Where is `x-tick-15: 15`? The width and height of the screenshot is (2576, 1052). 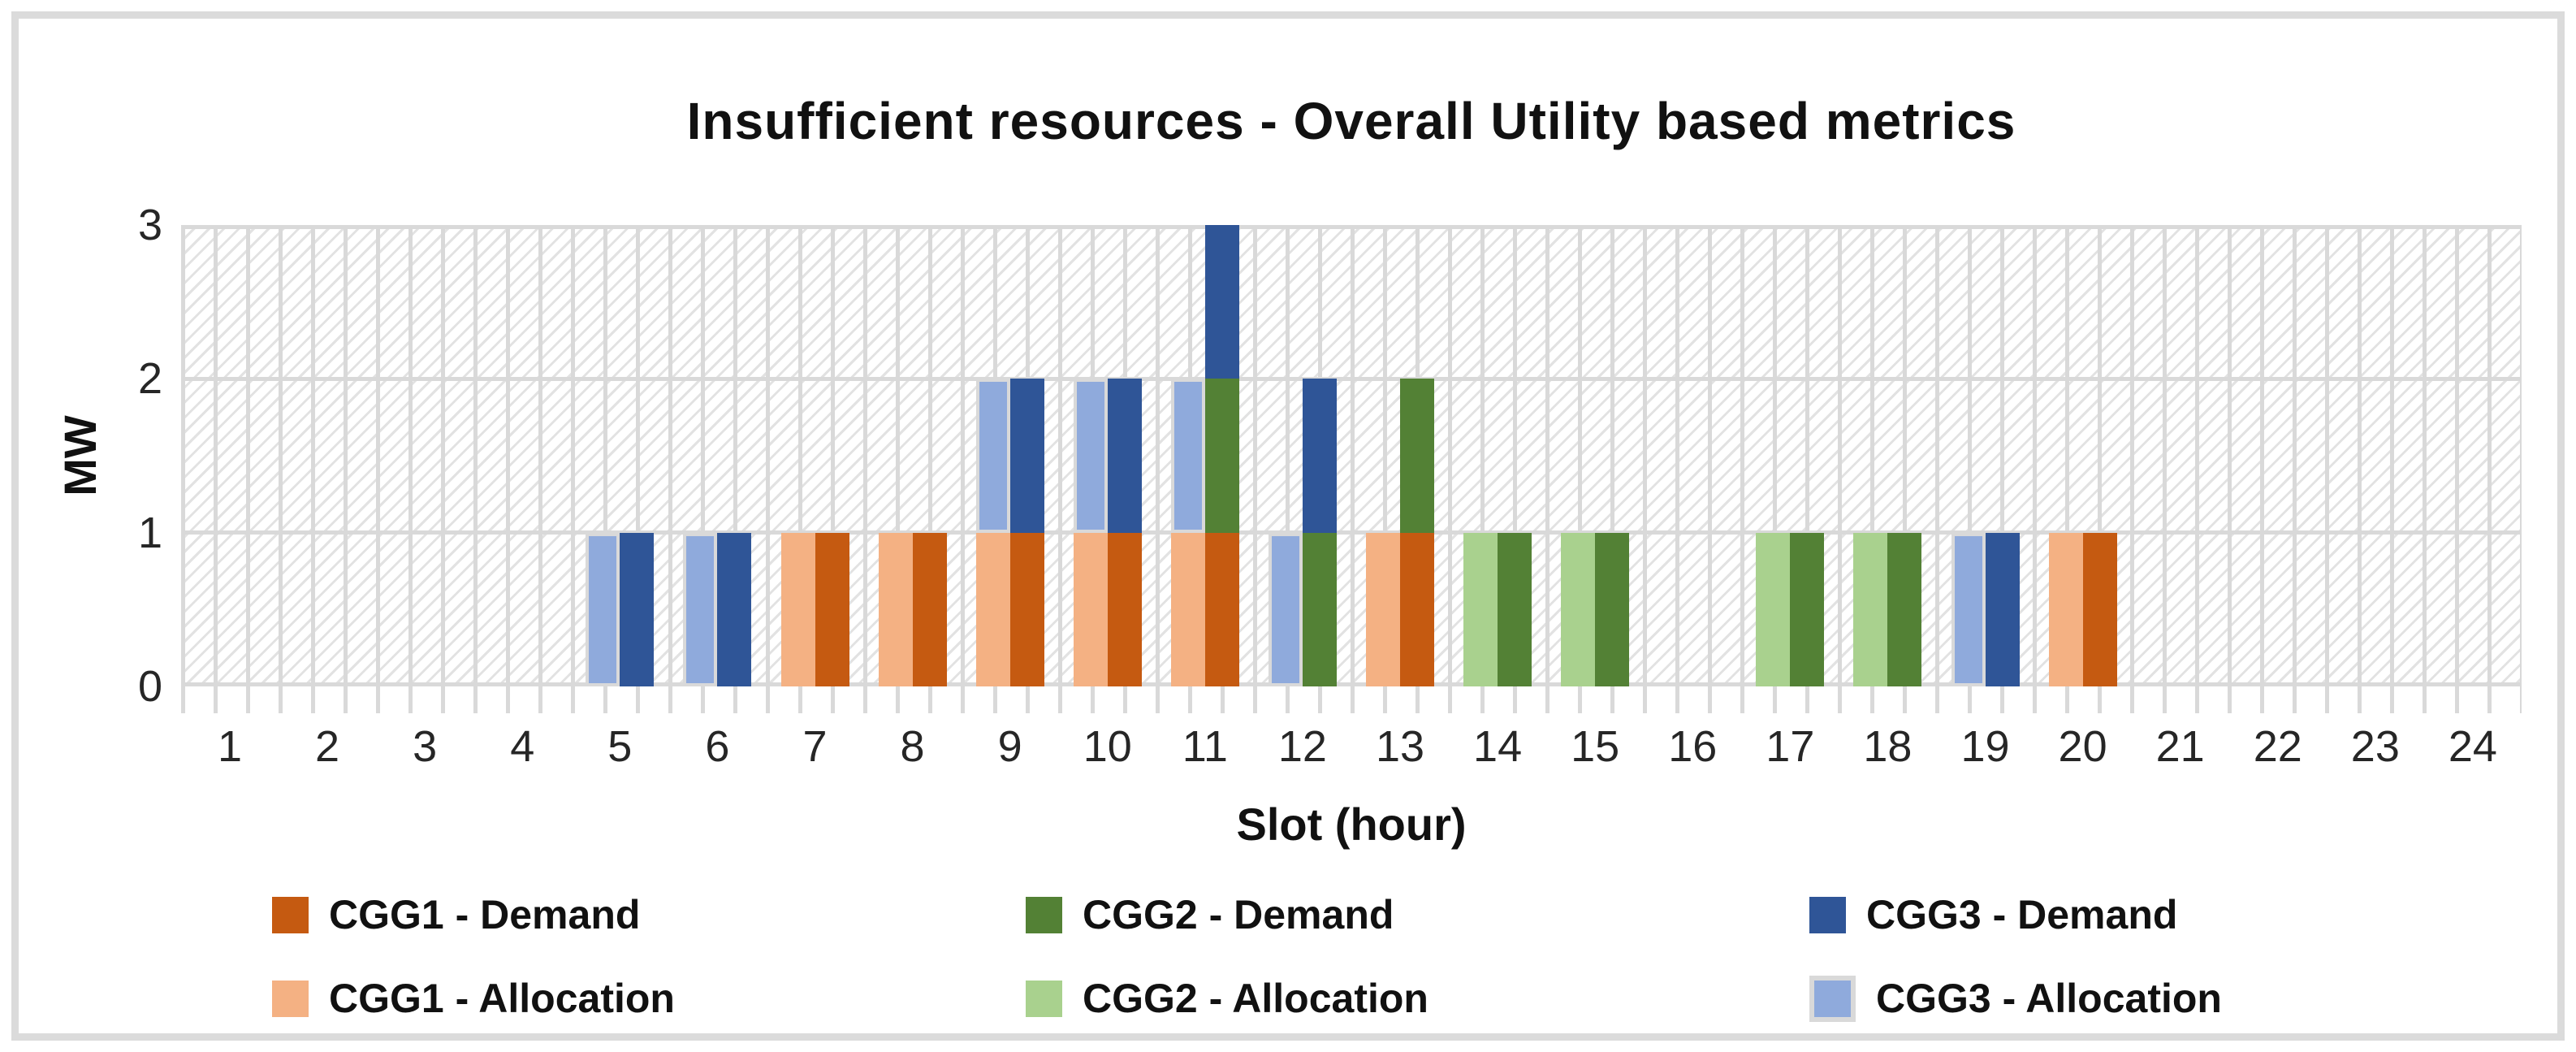 x-tick-15: 15 is located at coordinates (1596, 746).